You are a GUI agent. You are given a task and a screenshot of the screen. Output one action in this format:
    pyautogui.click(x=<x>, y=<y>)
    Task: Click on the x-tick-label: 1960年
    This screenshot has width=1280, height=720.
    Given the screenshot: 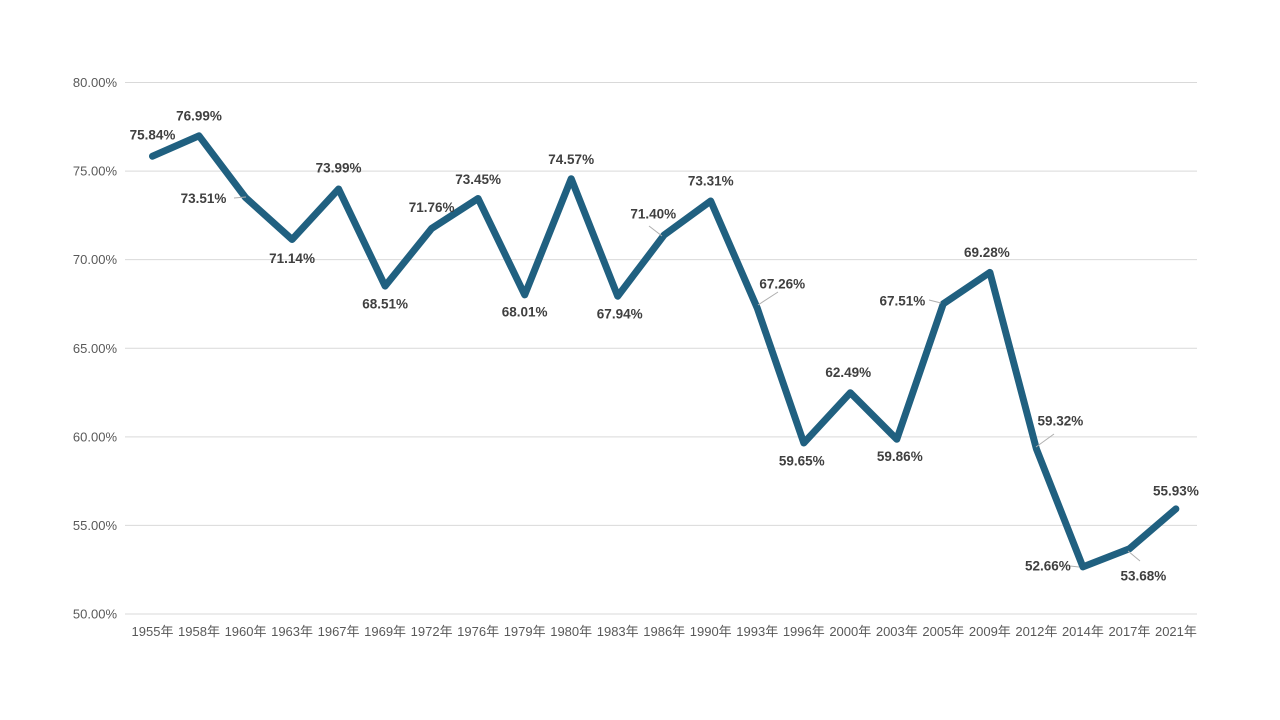 What is the action you would take?
    pyautogui.click(x=246, y=631)
    